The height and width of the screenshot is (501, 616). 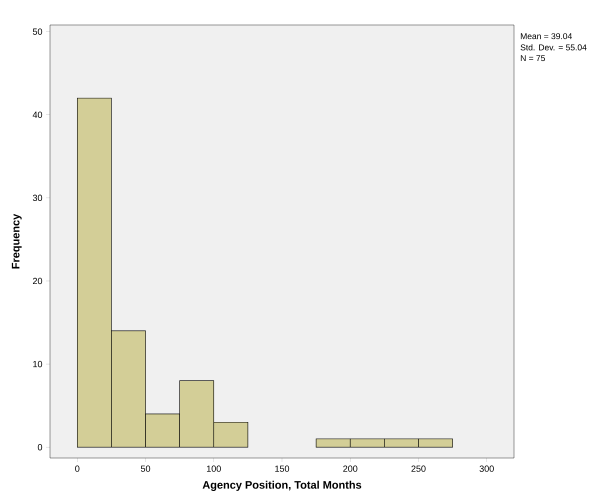 What do you see at coordinates (546, 36) in the screenshot?
I see `text: Mean = 39.04` at bounding box center [546, 36].